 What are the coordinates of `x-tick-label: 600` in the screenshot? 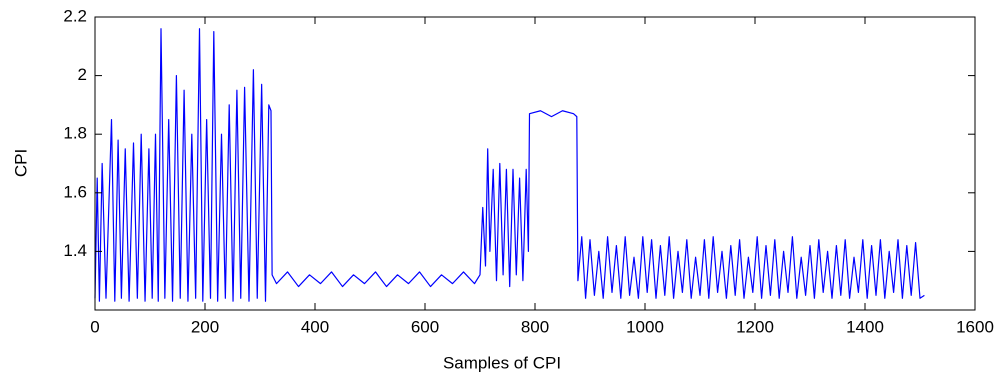 It's located at (425, 326).